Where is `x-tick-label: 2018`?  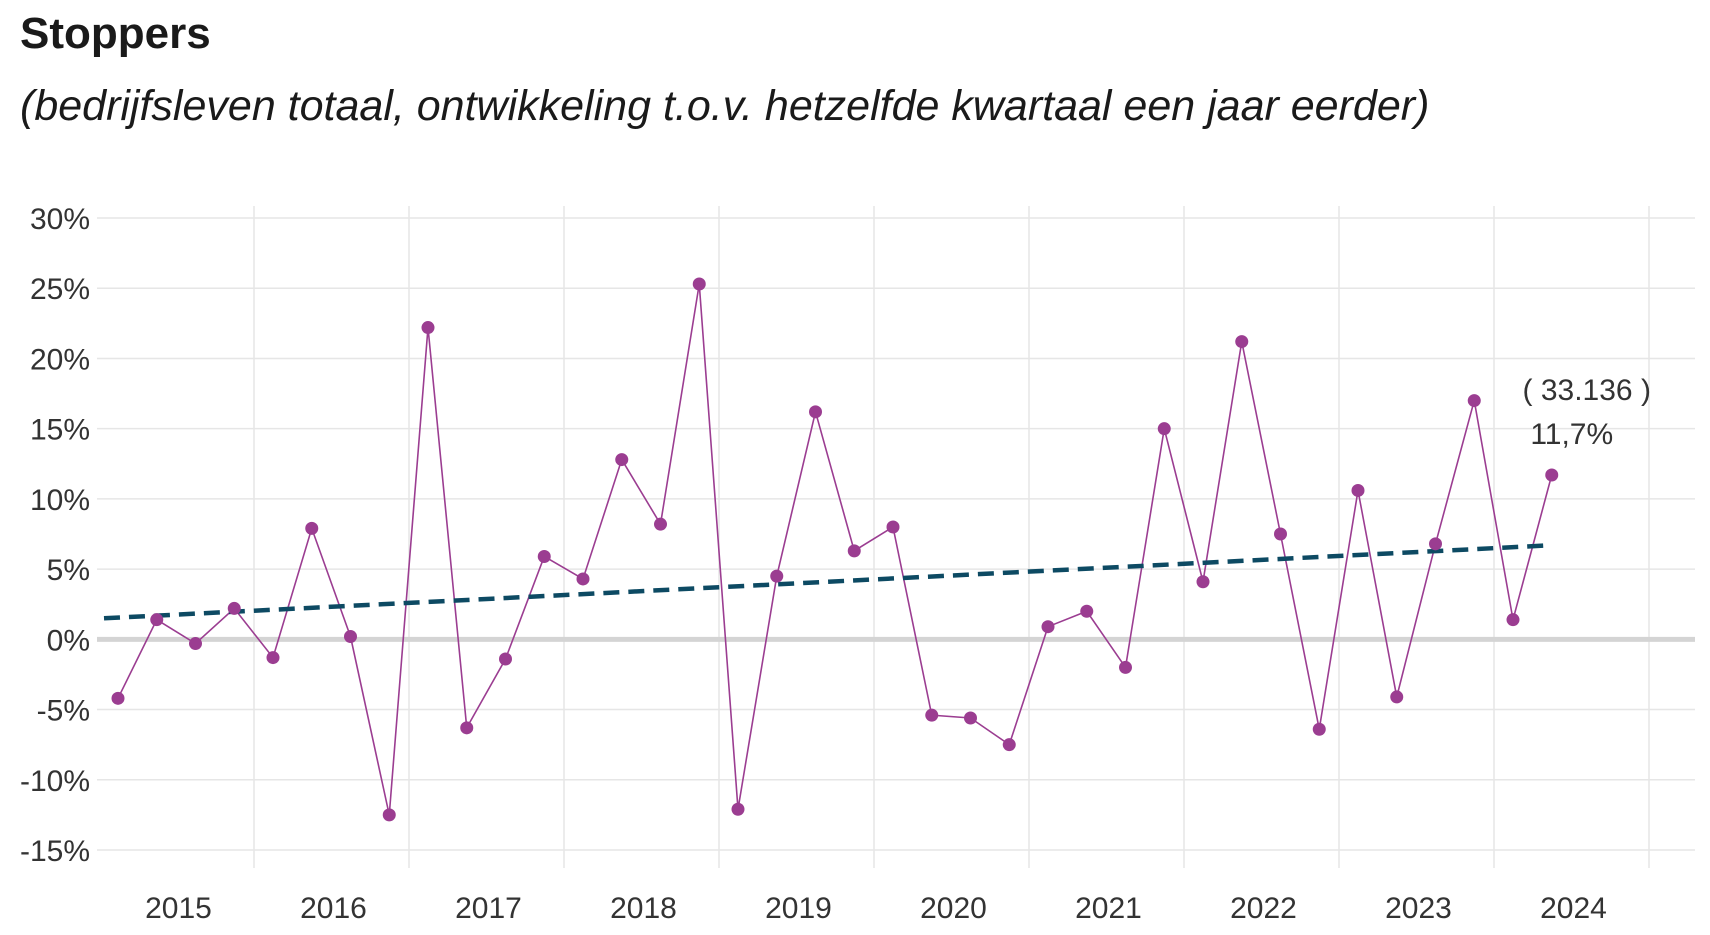 x-tick-label: 2018 is located at coordinates (643, 908).